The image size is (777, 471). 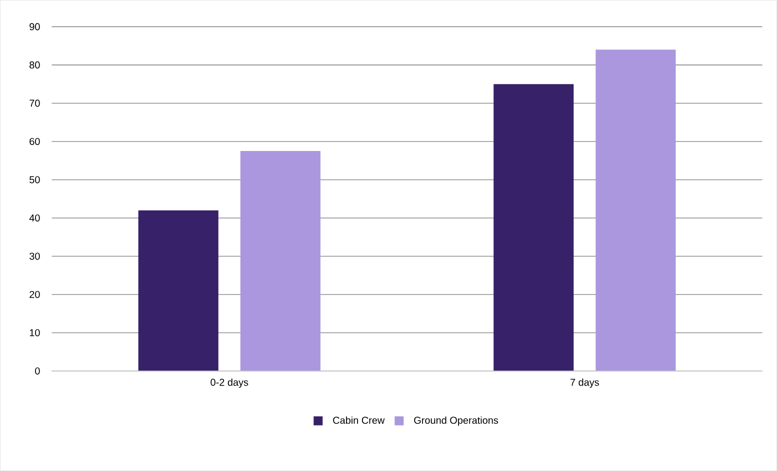 I want to click on y-tick-label: 10, so click(x=35, y=332).